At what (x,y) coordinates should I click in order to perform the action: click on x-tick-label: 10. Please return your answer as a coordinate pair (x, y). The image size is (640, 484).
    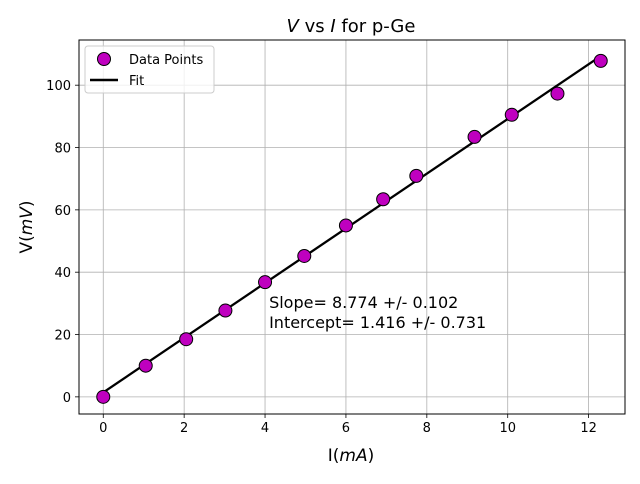
    Looking at the image, I should click on (507, 428).